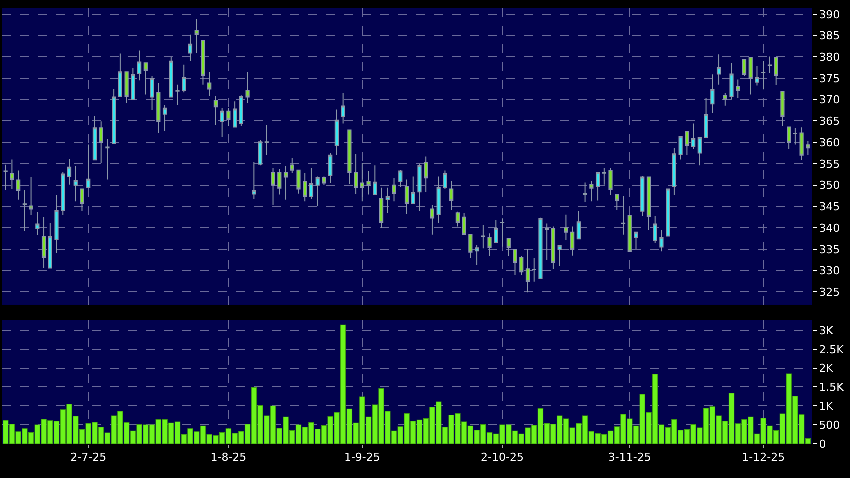 The width and height of the screenshot is (850, 478). What do you see at coordinates (502, 457) in the screenshot?
I see `x-tick-label: 2-10-25` at bounding box center [502, 457].